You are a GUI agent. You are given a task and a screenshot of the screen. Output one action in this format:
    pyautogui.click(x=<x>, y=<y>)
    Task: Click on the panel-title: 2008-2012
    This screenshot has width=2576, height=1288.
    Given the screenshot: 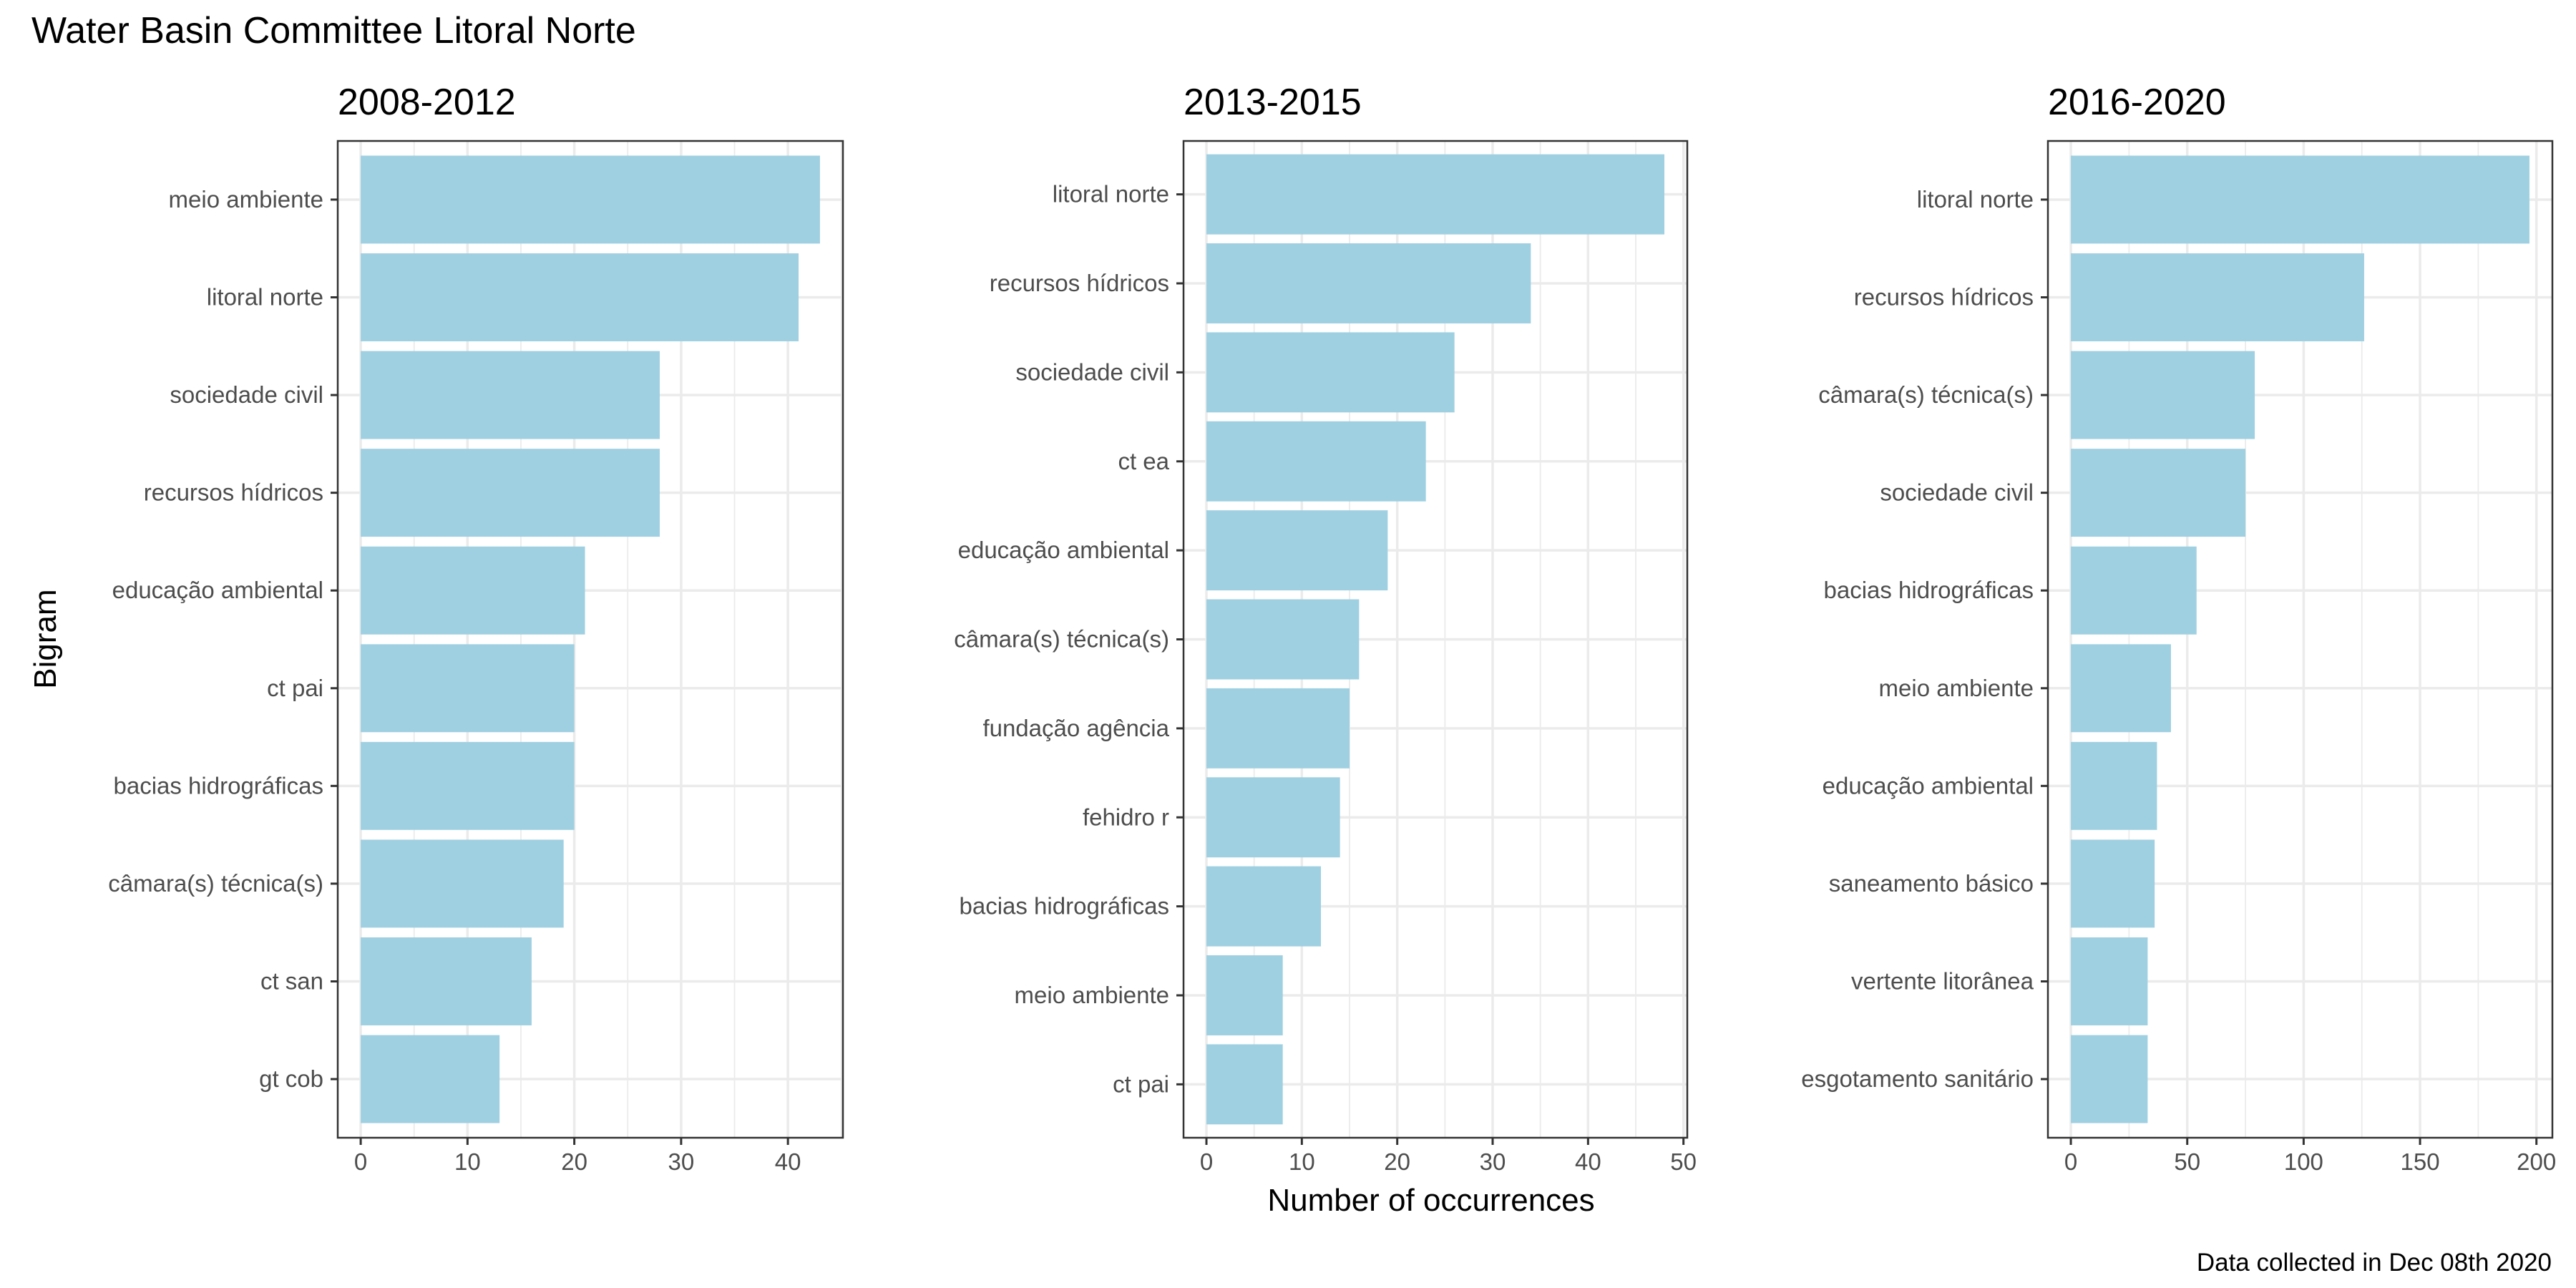 What is the action you would take?
    pyautogui.click(x=427, y=102)
    